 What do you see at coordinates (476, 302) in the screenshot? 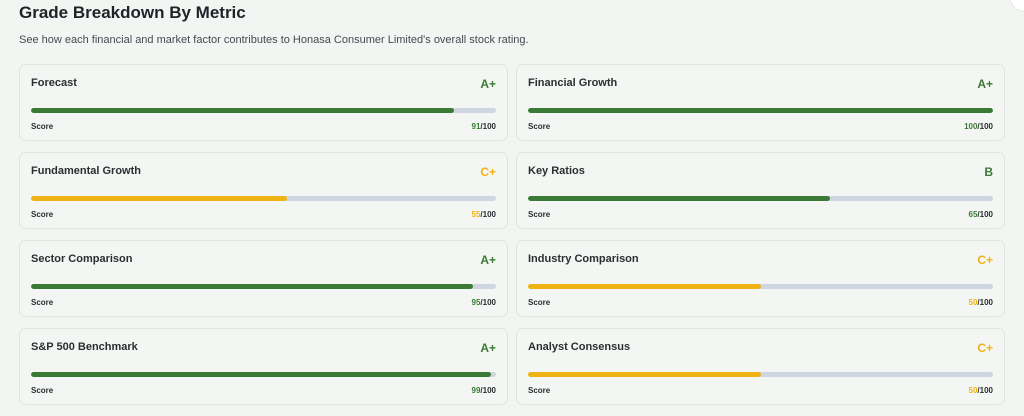
I see `score-number: 95` at bounding box center [476, 302].